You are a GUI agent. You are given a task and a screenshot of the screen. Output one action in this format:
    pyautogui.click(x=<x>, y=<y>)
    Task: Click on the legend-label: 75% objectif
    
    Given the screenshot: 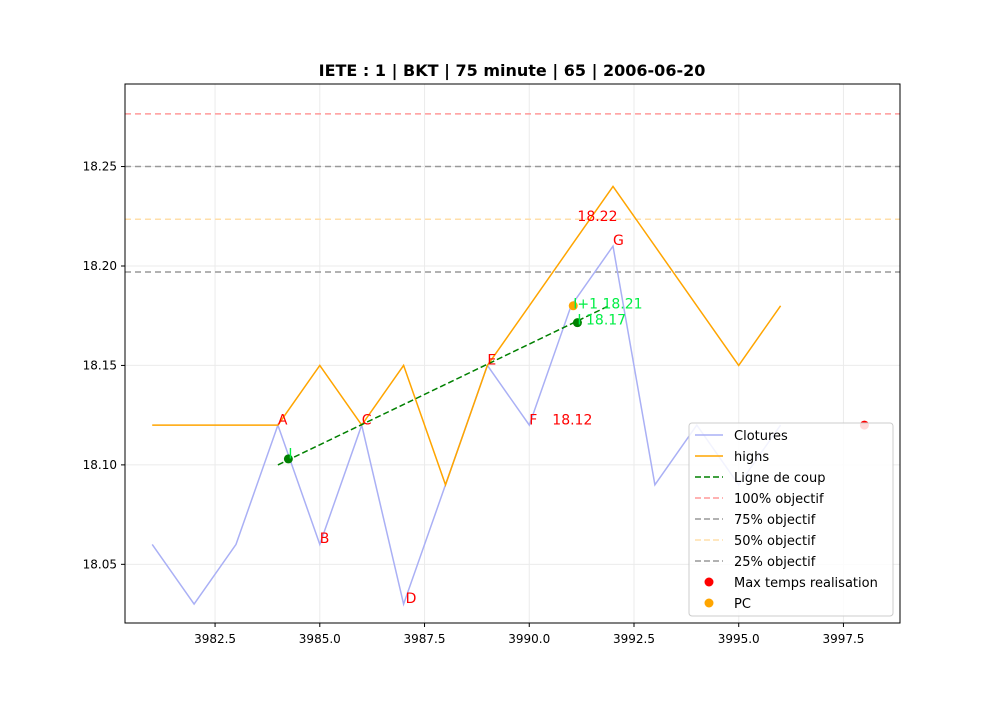 What is the action you would take?
    pyautogui.click(x=775, y=520)
    